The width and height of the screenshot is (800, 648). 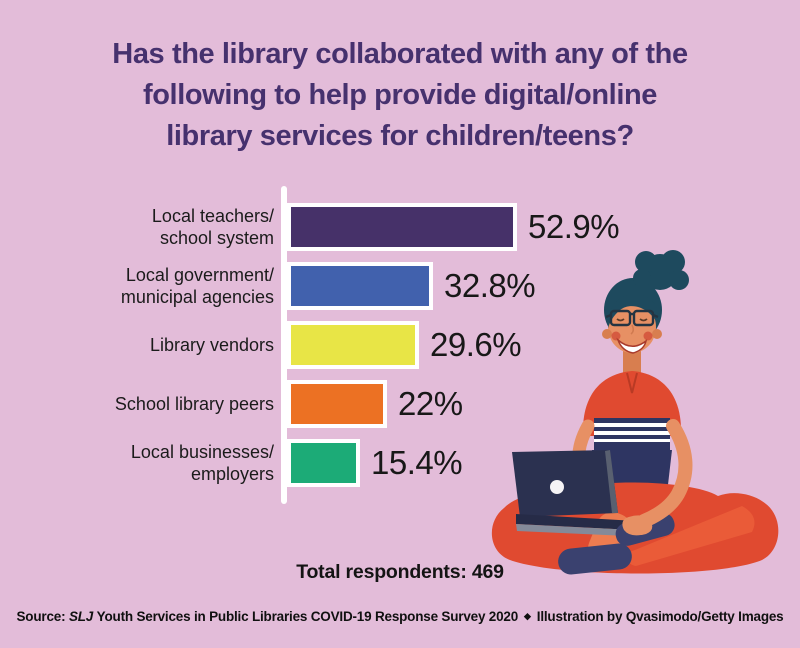 I want to click on bar-value-library-vendors: 29.6%, so click(x=476, y=344).